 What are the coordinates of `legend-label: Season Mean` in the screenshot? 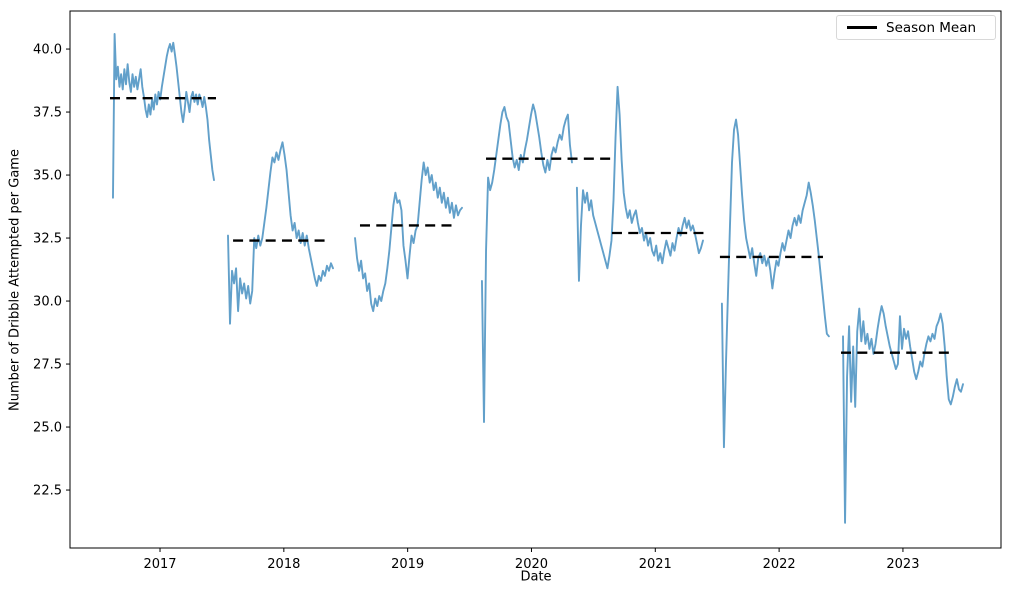 It's located at (931, 27).